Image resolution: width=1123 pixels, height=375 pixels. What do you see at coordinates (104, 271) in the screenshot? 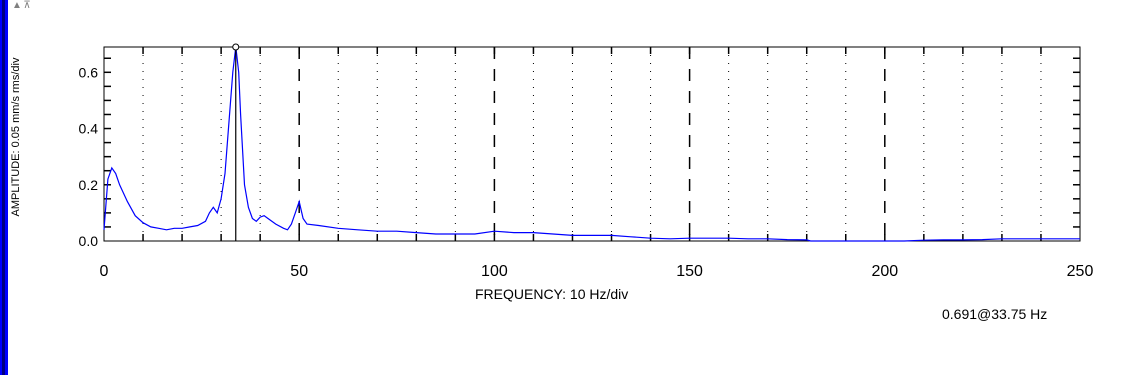
I see `x-tick-label: 0` at bounding box center [104, 271].